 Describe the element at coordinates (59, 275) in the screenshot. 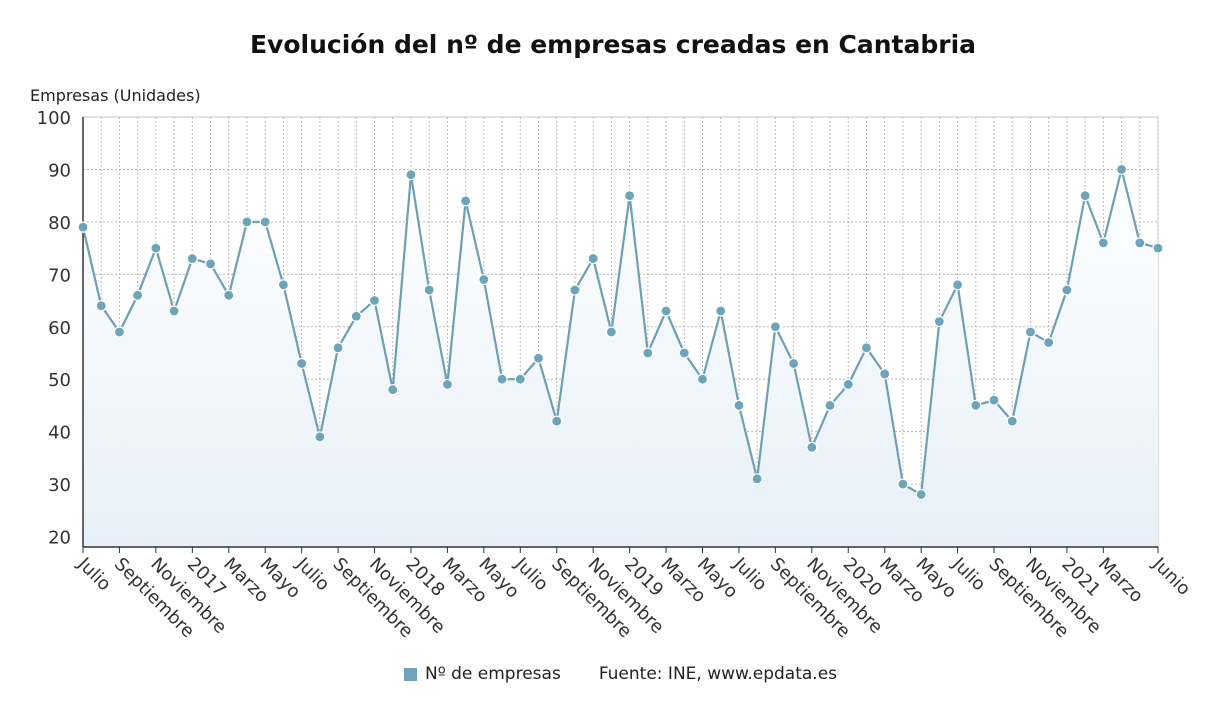

I see `y-tick-label: 70` at that location.